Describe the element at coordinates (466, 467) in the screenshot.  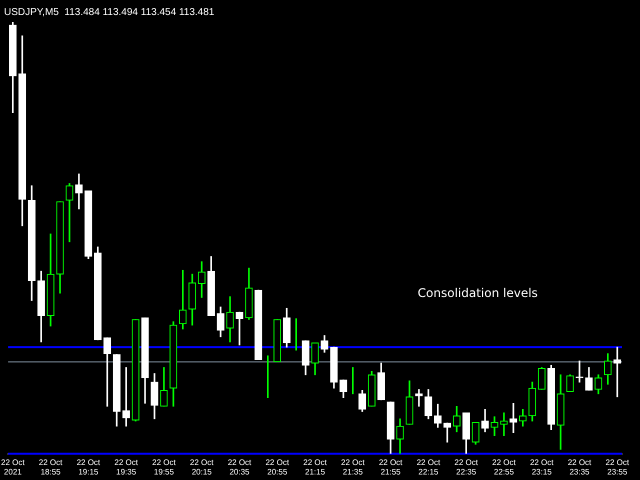
I see `x-tick-label: 22 Oct 22:35` at that location.